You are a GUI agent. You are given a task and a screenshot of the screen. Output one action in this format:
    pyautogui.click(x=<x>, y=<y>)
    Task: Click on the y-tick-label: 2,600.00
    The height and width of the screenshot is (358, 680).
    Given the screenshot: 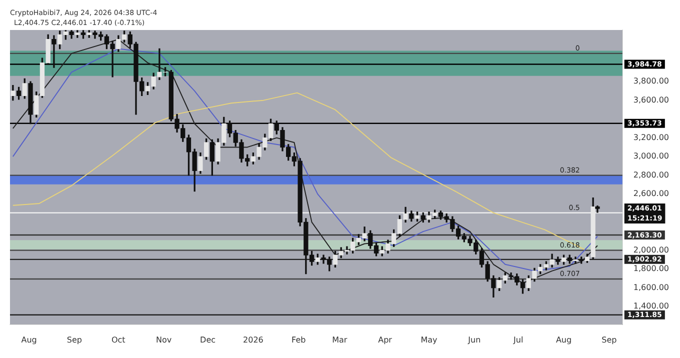 What is the action you would take?
    pyautogui.click(x=651, y=193)
    